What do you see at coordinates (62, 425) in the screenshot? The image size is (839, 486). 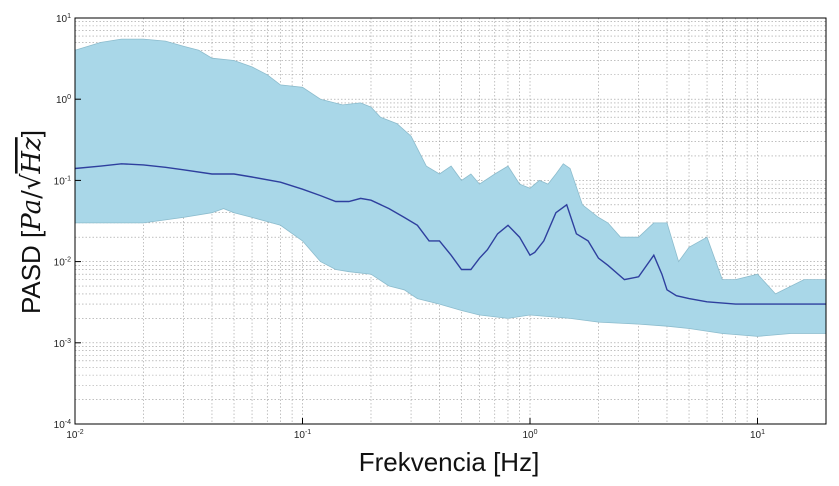 I see `y-tick-label: 10⁻⁴` at bounding box center [62, 425].